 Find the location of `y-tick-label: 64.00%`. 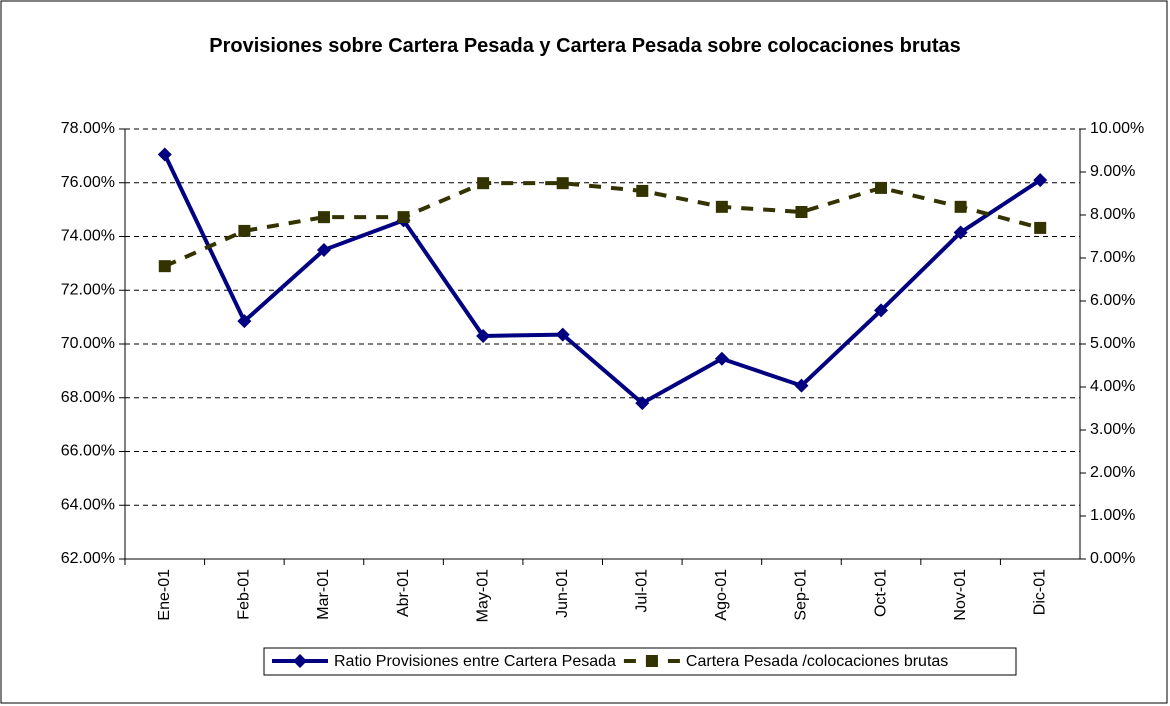

y-tick-label: 64.00% is located at coordinates (88, 504).